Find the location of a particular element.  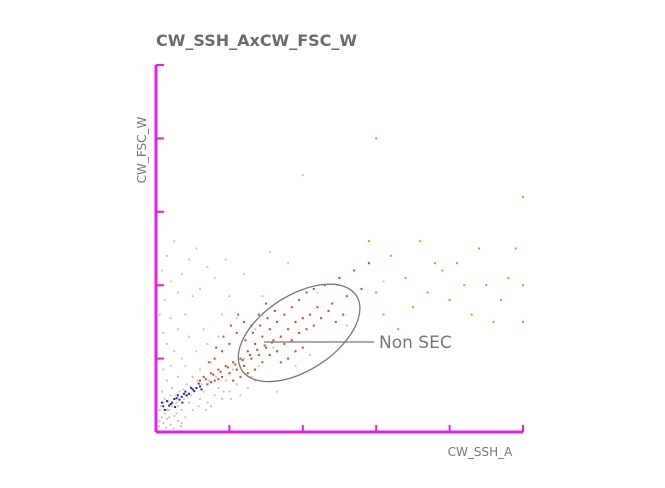

gate-layer is located at coordinates (305, 333).